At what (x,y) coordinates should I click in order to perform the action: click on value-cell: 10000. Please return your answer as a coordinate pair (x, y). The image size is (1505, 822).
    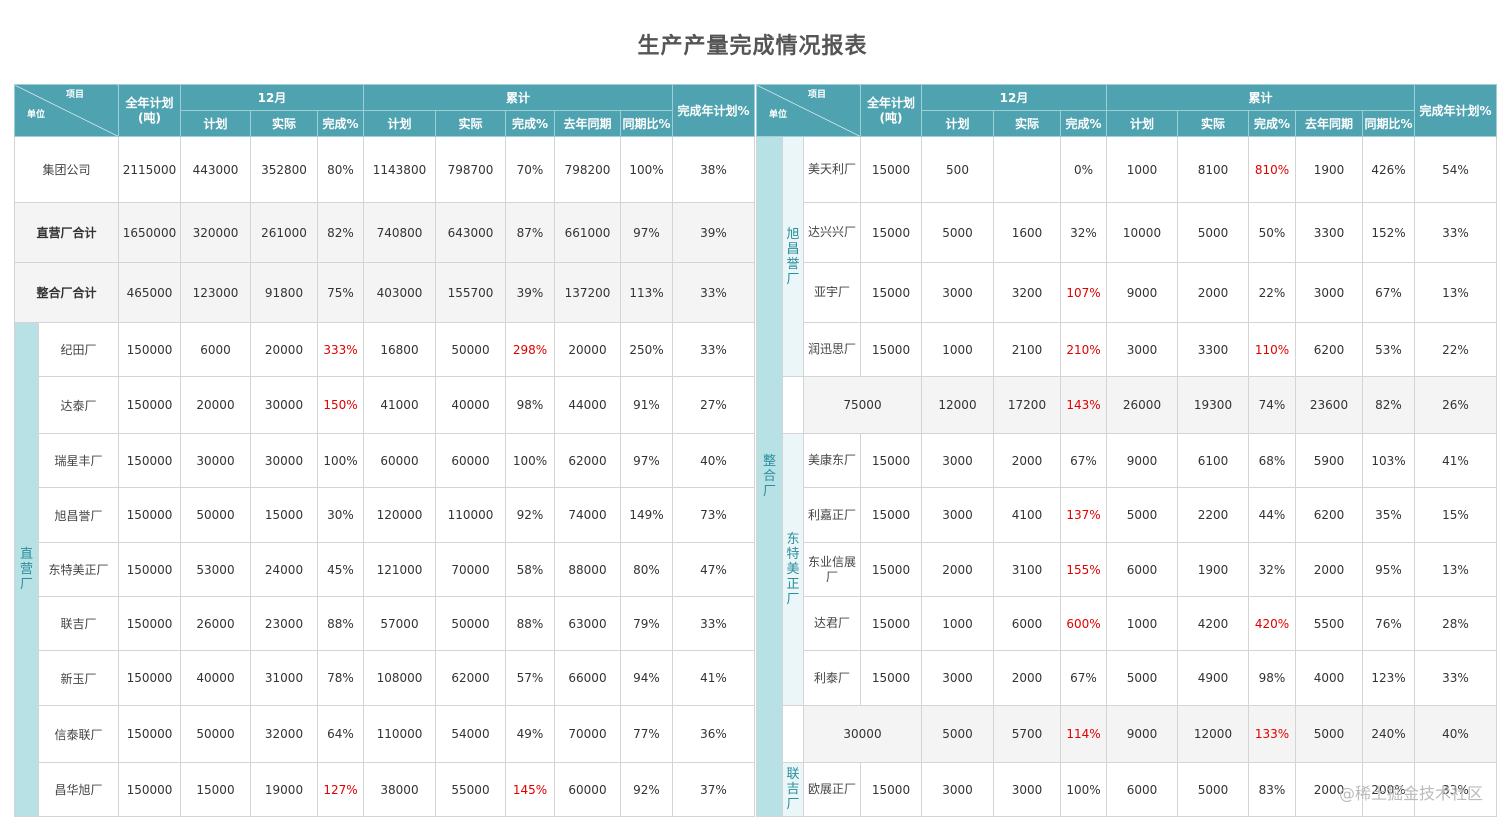
    Looking at the image, I should click on (1142, 232).